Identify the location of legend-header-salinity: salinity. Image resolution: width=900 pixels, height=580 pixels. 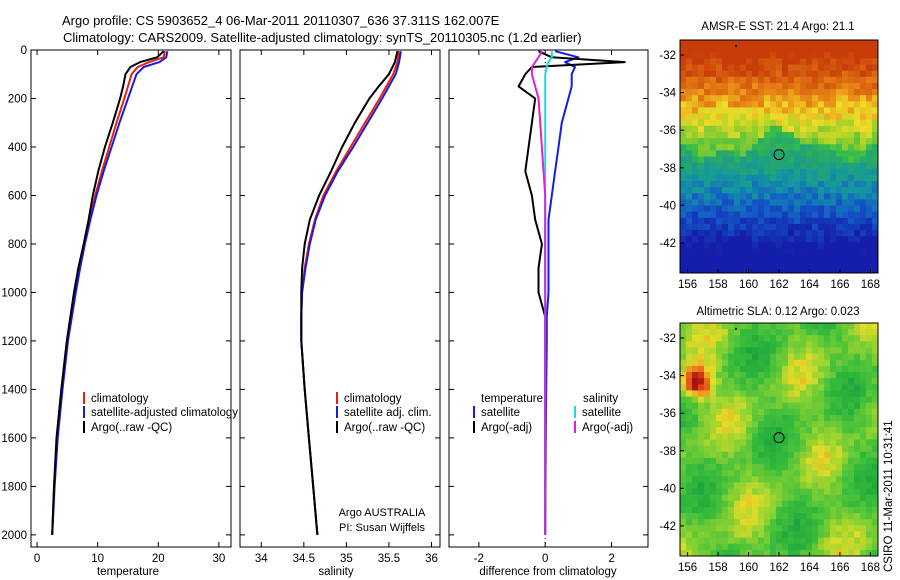
(600, 399).